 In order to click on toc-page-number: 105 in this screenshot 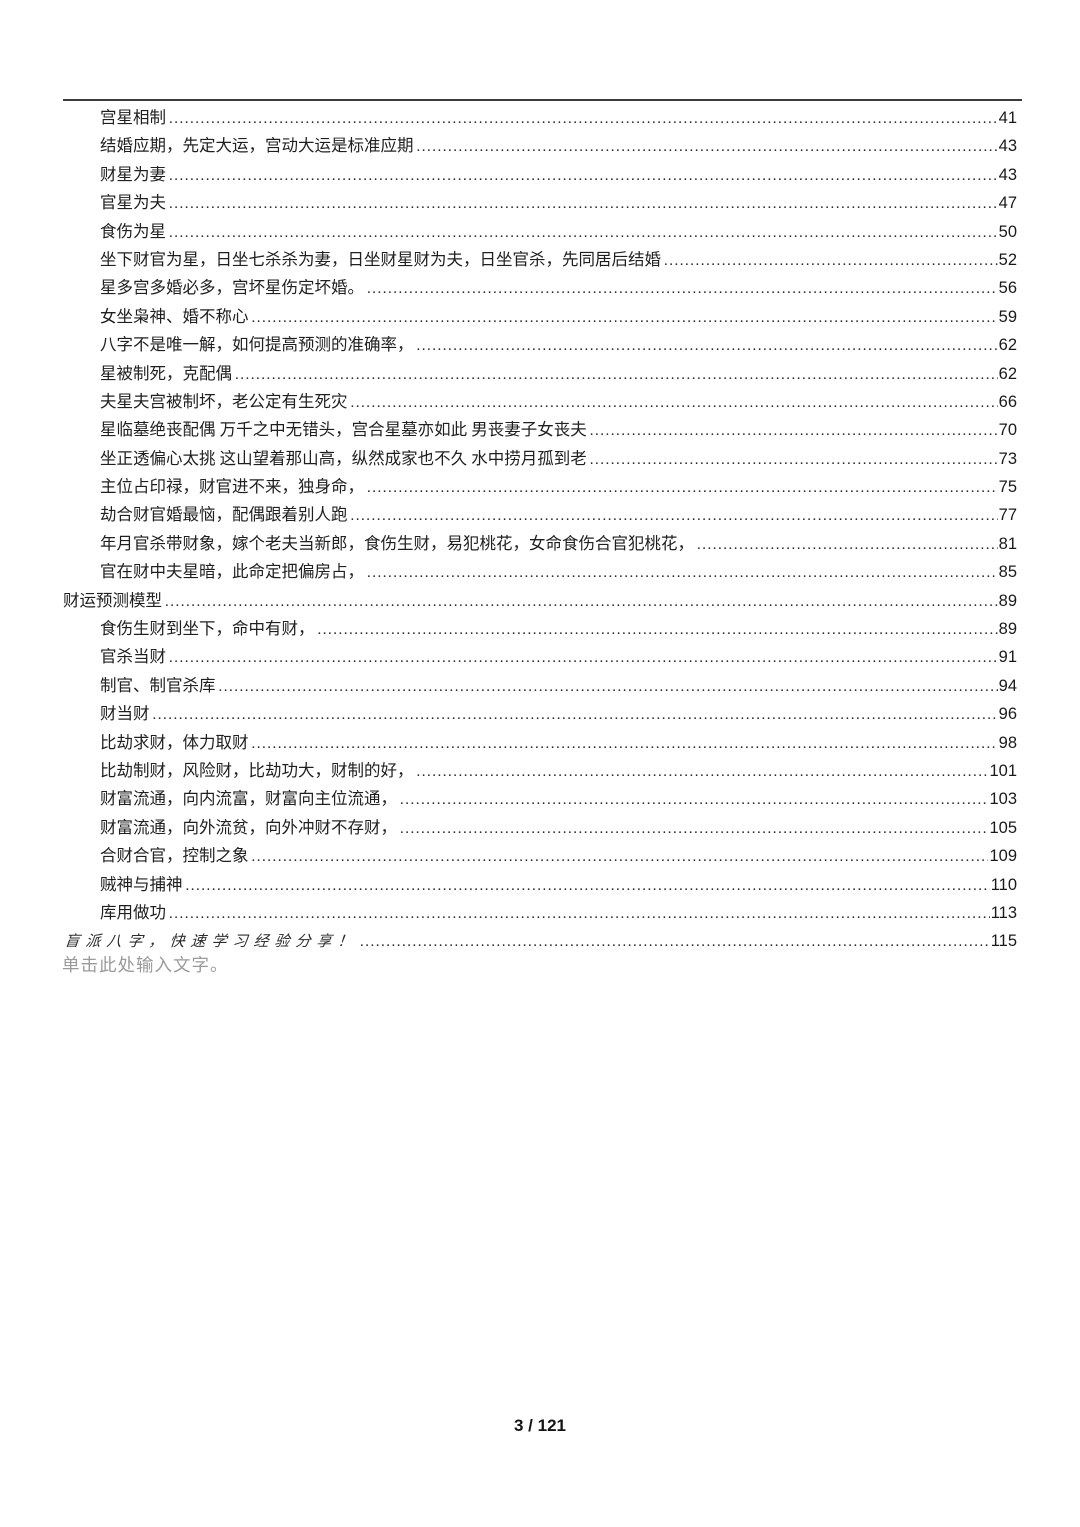, I will do `click(1003, 827)`.